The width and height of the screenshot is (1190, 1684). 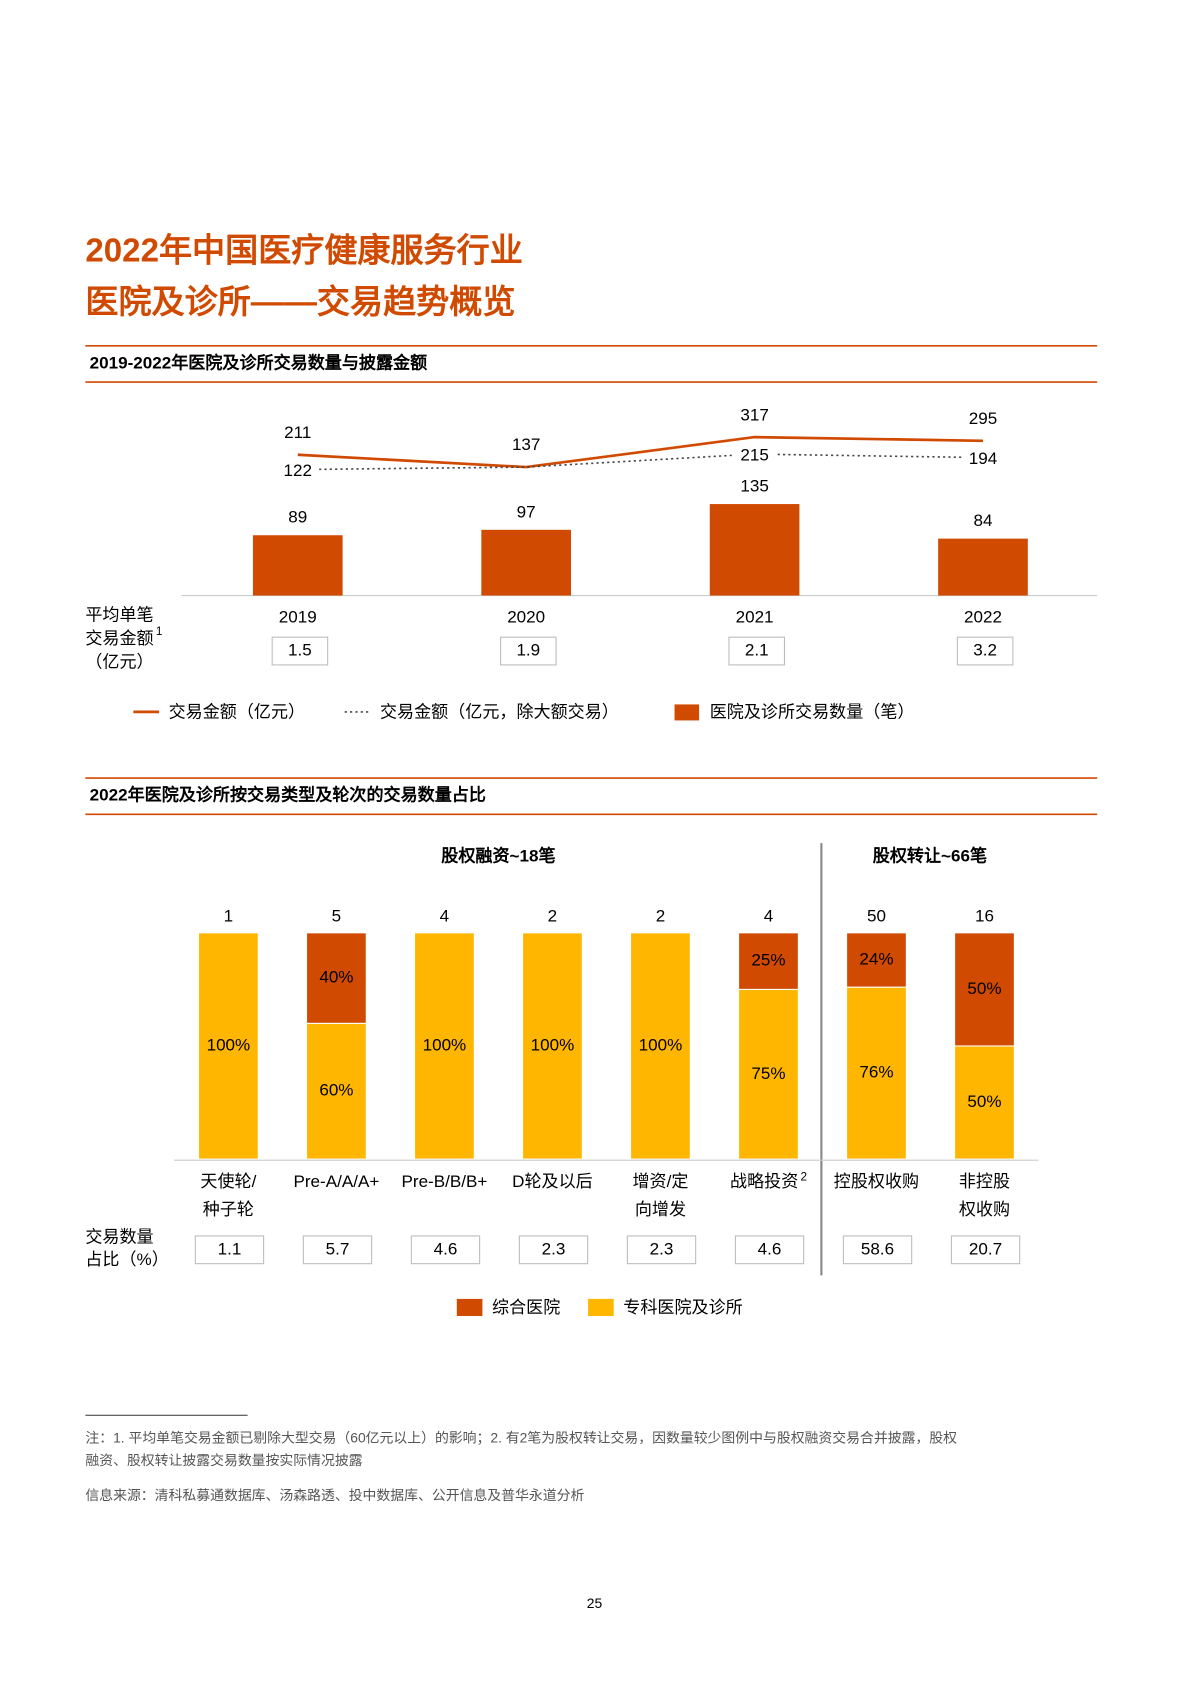 What do you see at coordinates (768, 1073) in the screenshot?
I see `segment-label: 75%` at bounding box center [768, 1073].